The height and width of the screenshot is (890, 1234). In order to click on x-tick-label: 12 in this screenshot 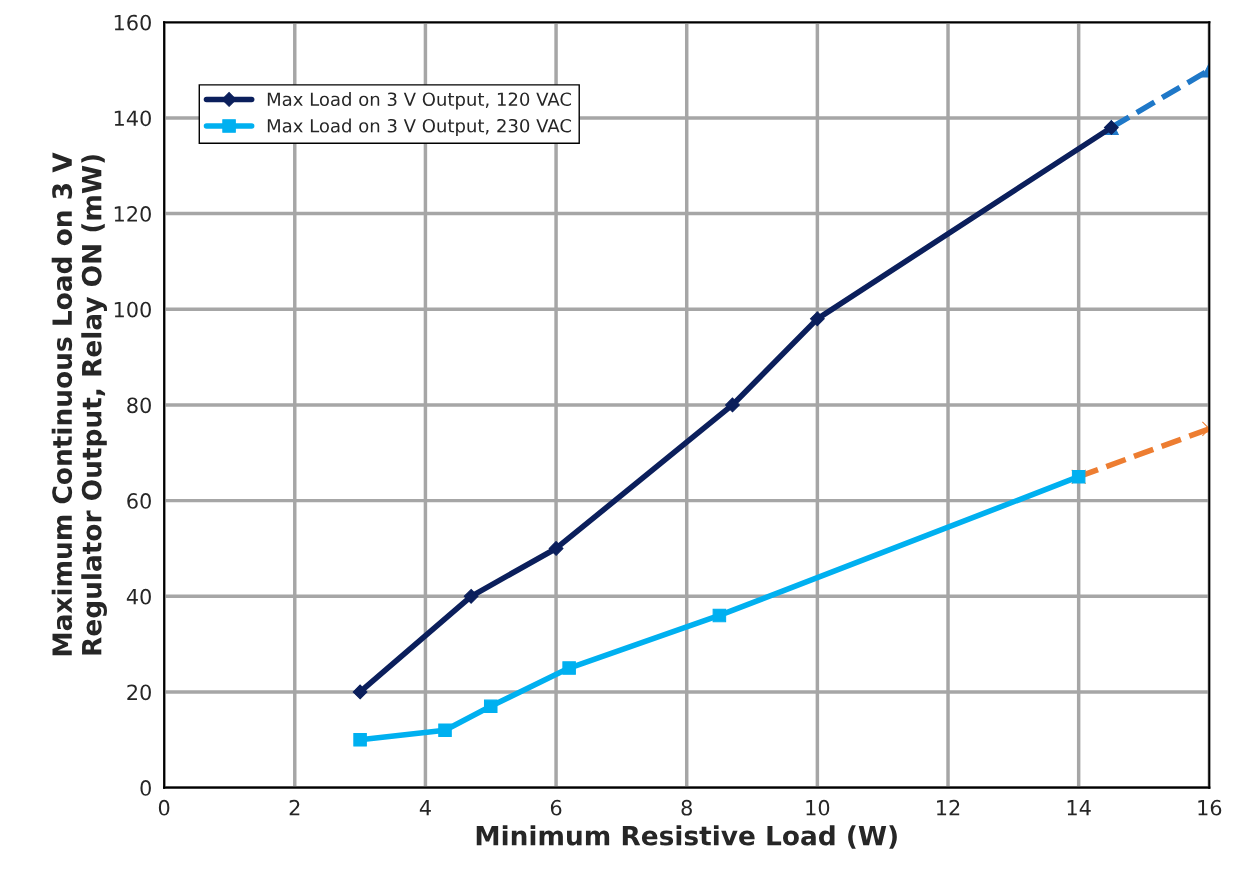, I will do `click(948, 807)`.